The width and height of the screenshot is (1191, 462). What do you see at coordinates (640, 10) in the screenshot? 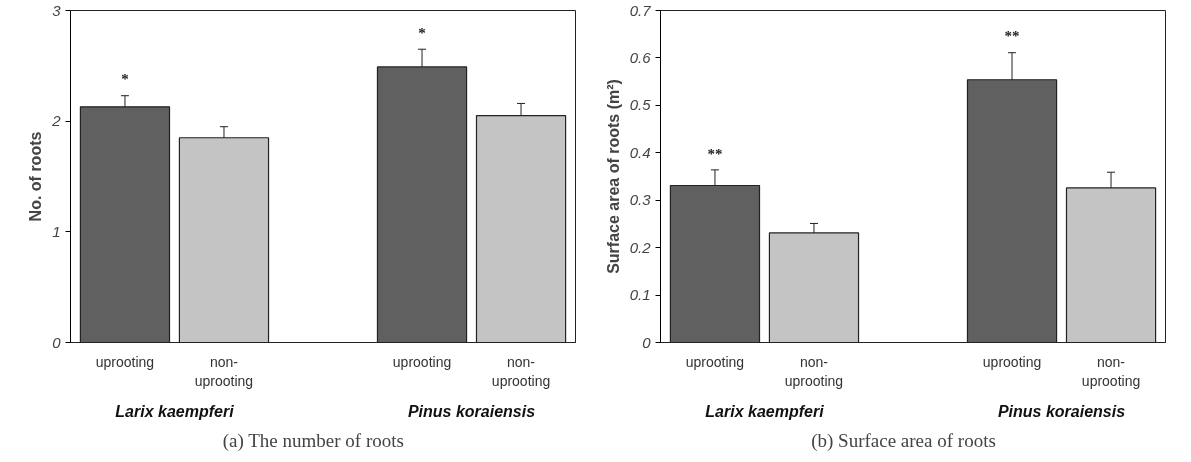
I see `y-tick-label: 0.7` at bounding box center [640, 10].